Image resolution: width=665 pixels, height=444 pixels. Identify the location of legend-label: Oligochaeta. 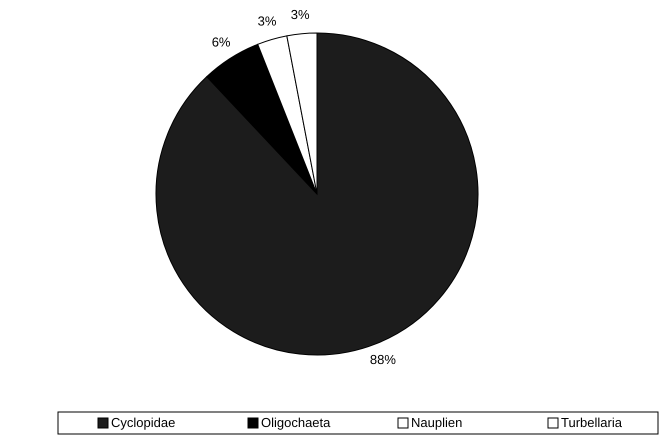
(296, 422).